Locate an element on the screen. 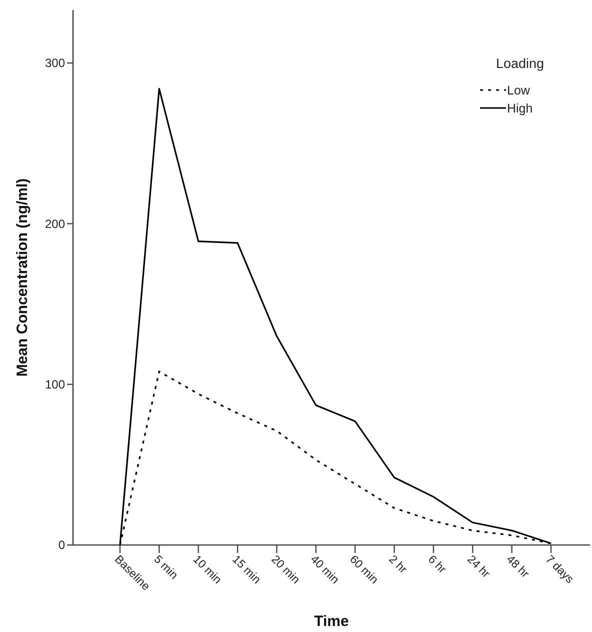 This screenshot has width=592, height=632. legend-label: Low is located at coordinates (519, 90).